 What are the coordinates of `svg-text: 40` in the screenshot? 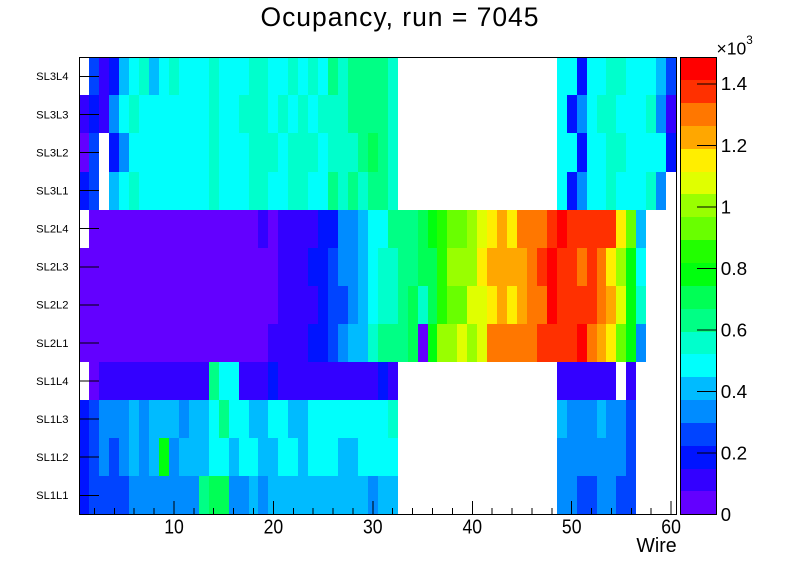 It's located at (473, 527).